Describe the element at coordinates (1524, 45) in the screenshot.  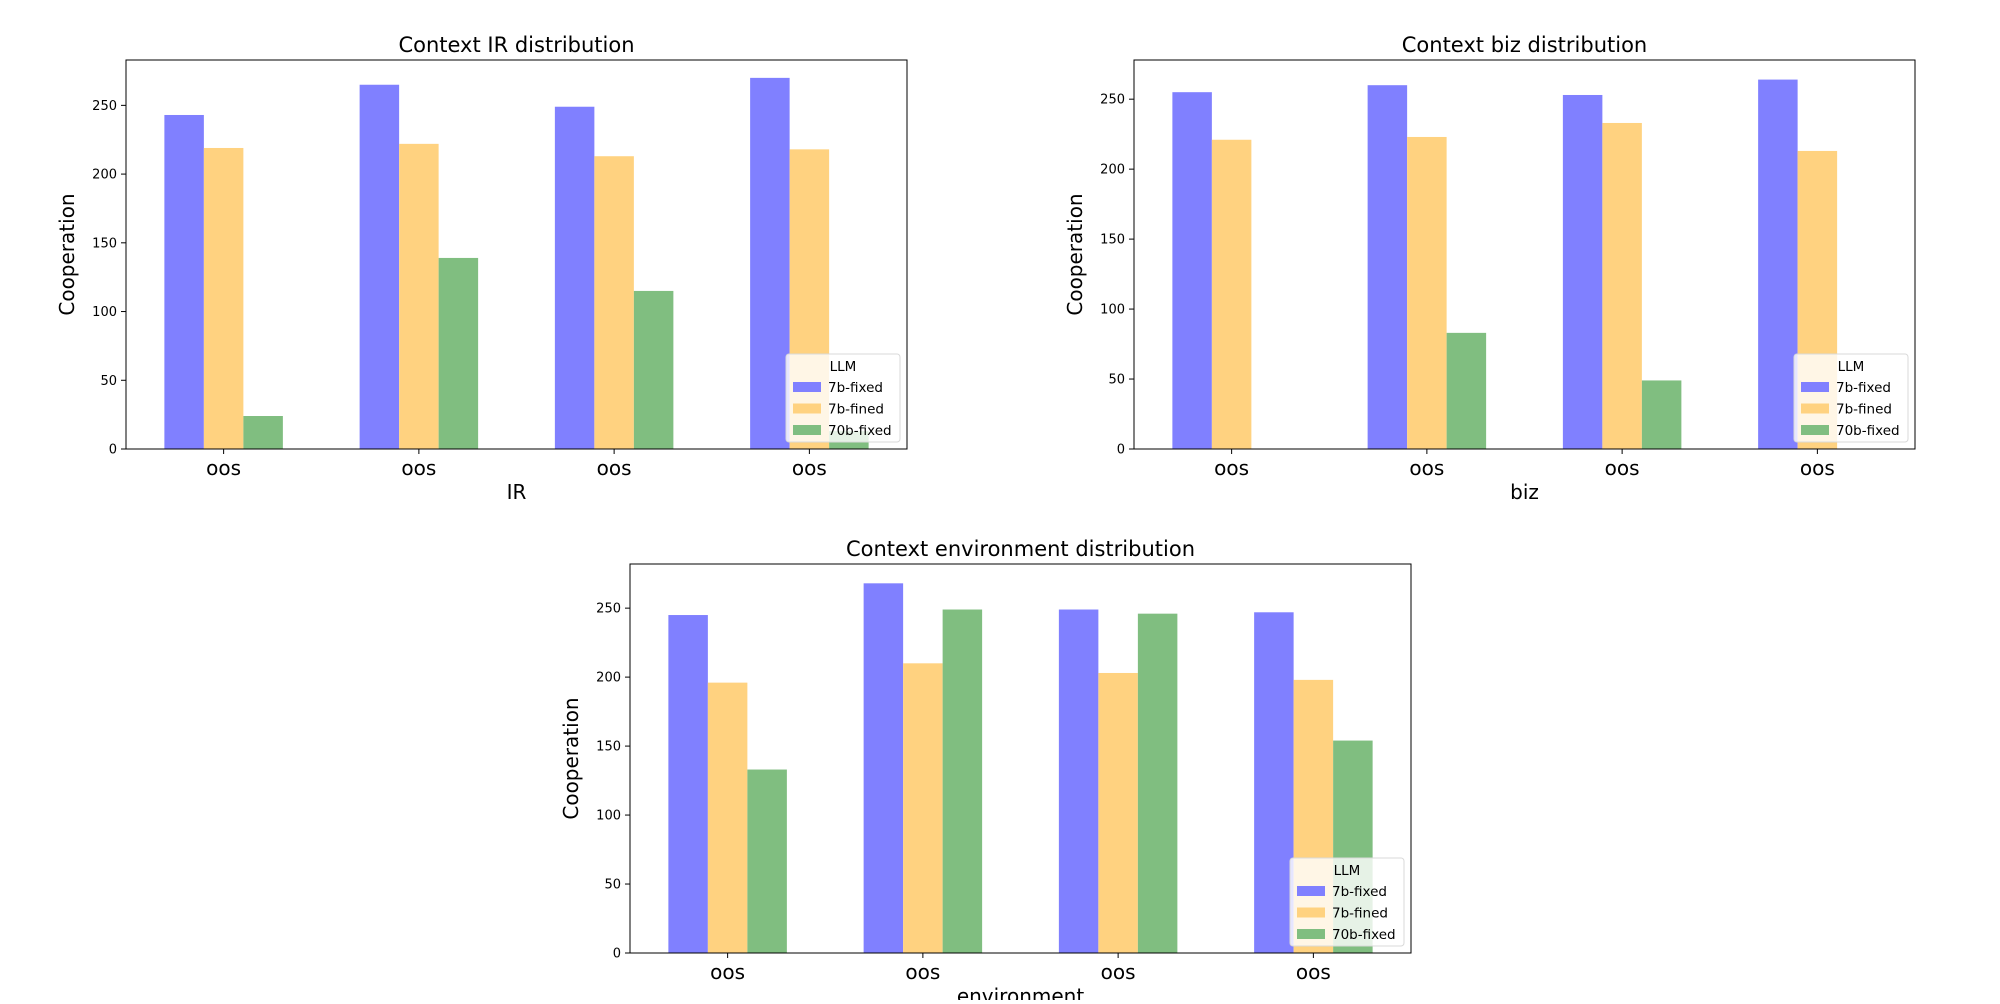
I see `chart-title: Context biz distribution` at that location.